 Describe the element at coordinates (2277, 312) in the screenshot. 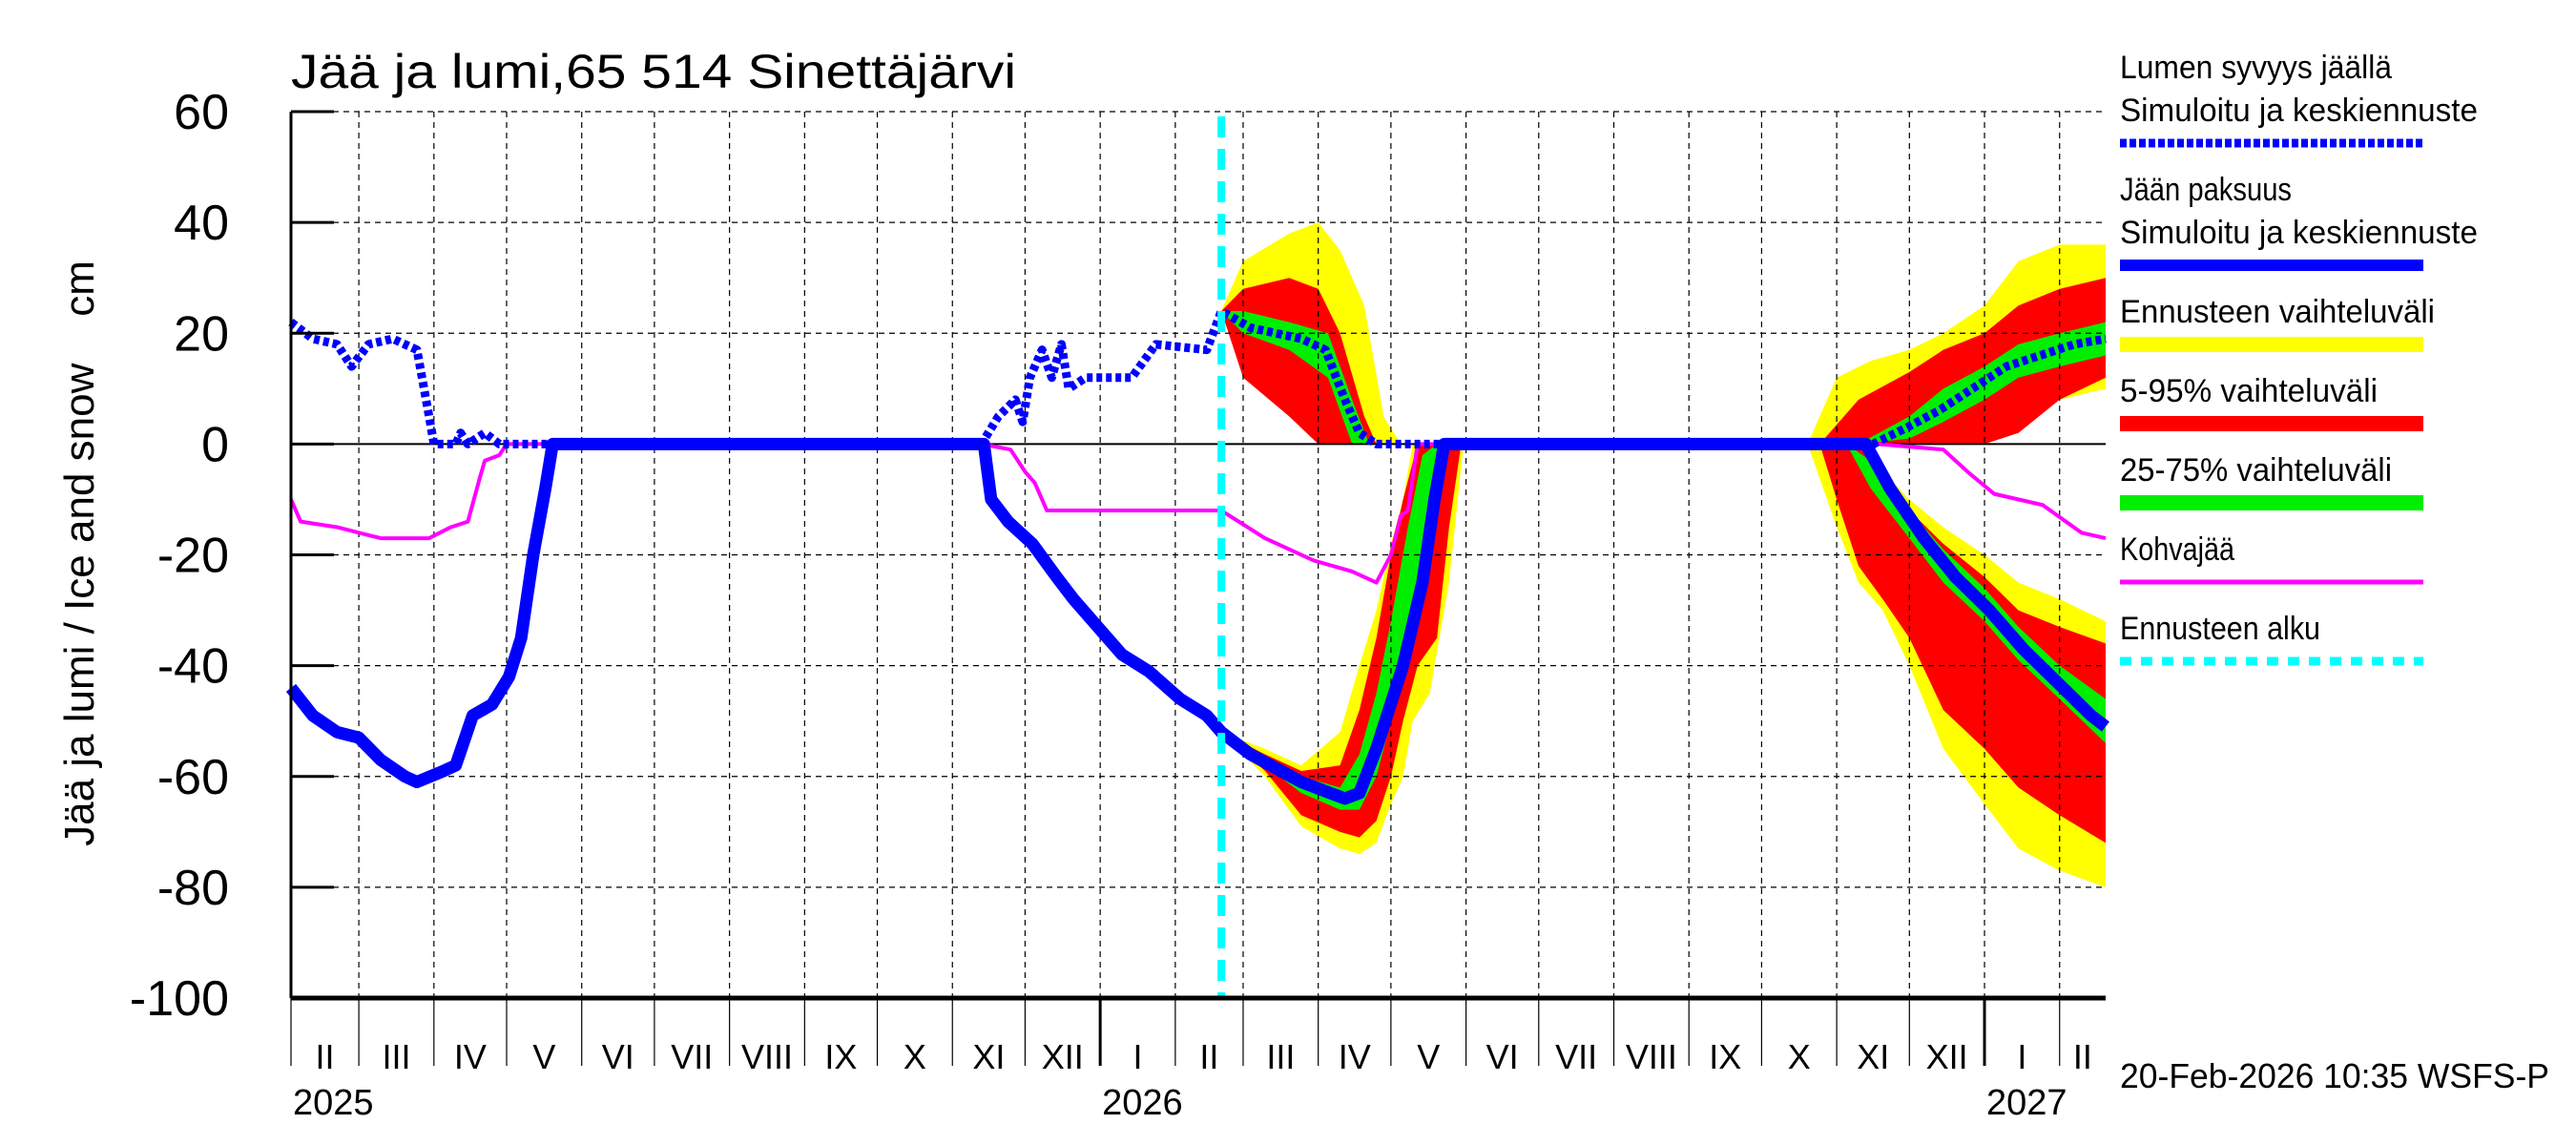

I see `legend-label: Ennusteen vaihteluväli` at that location.